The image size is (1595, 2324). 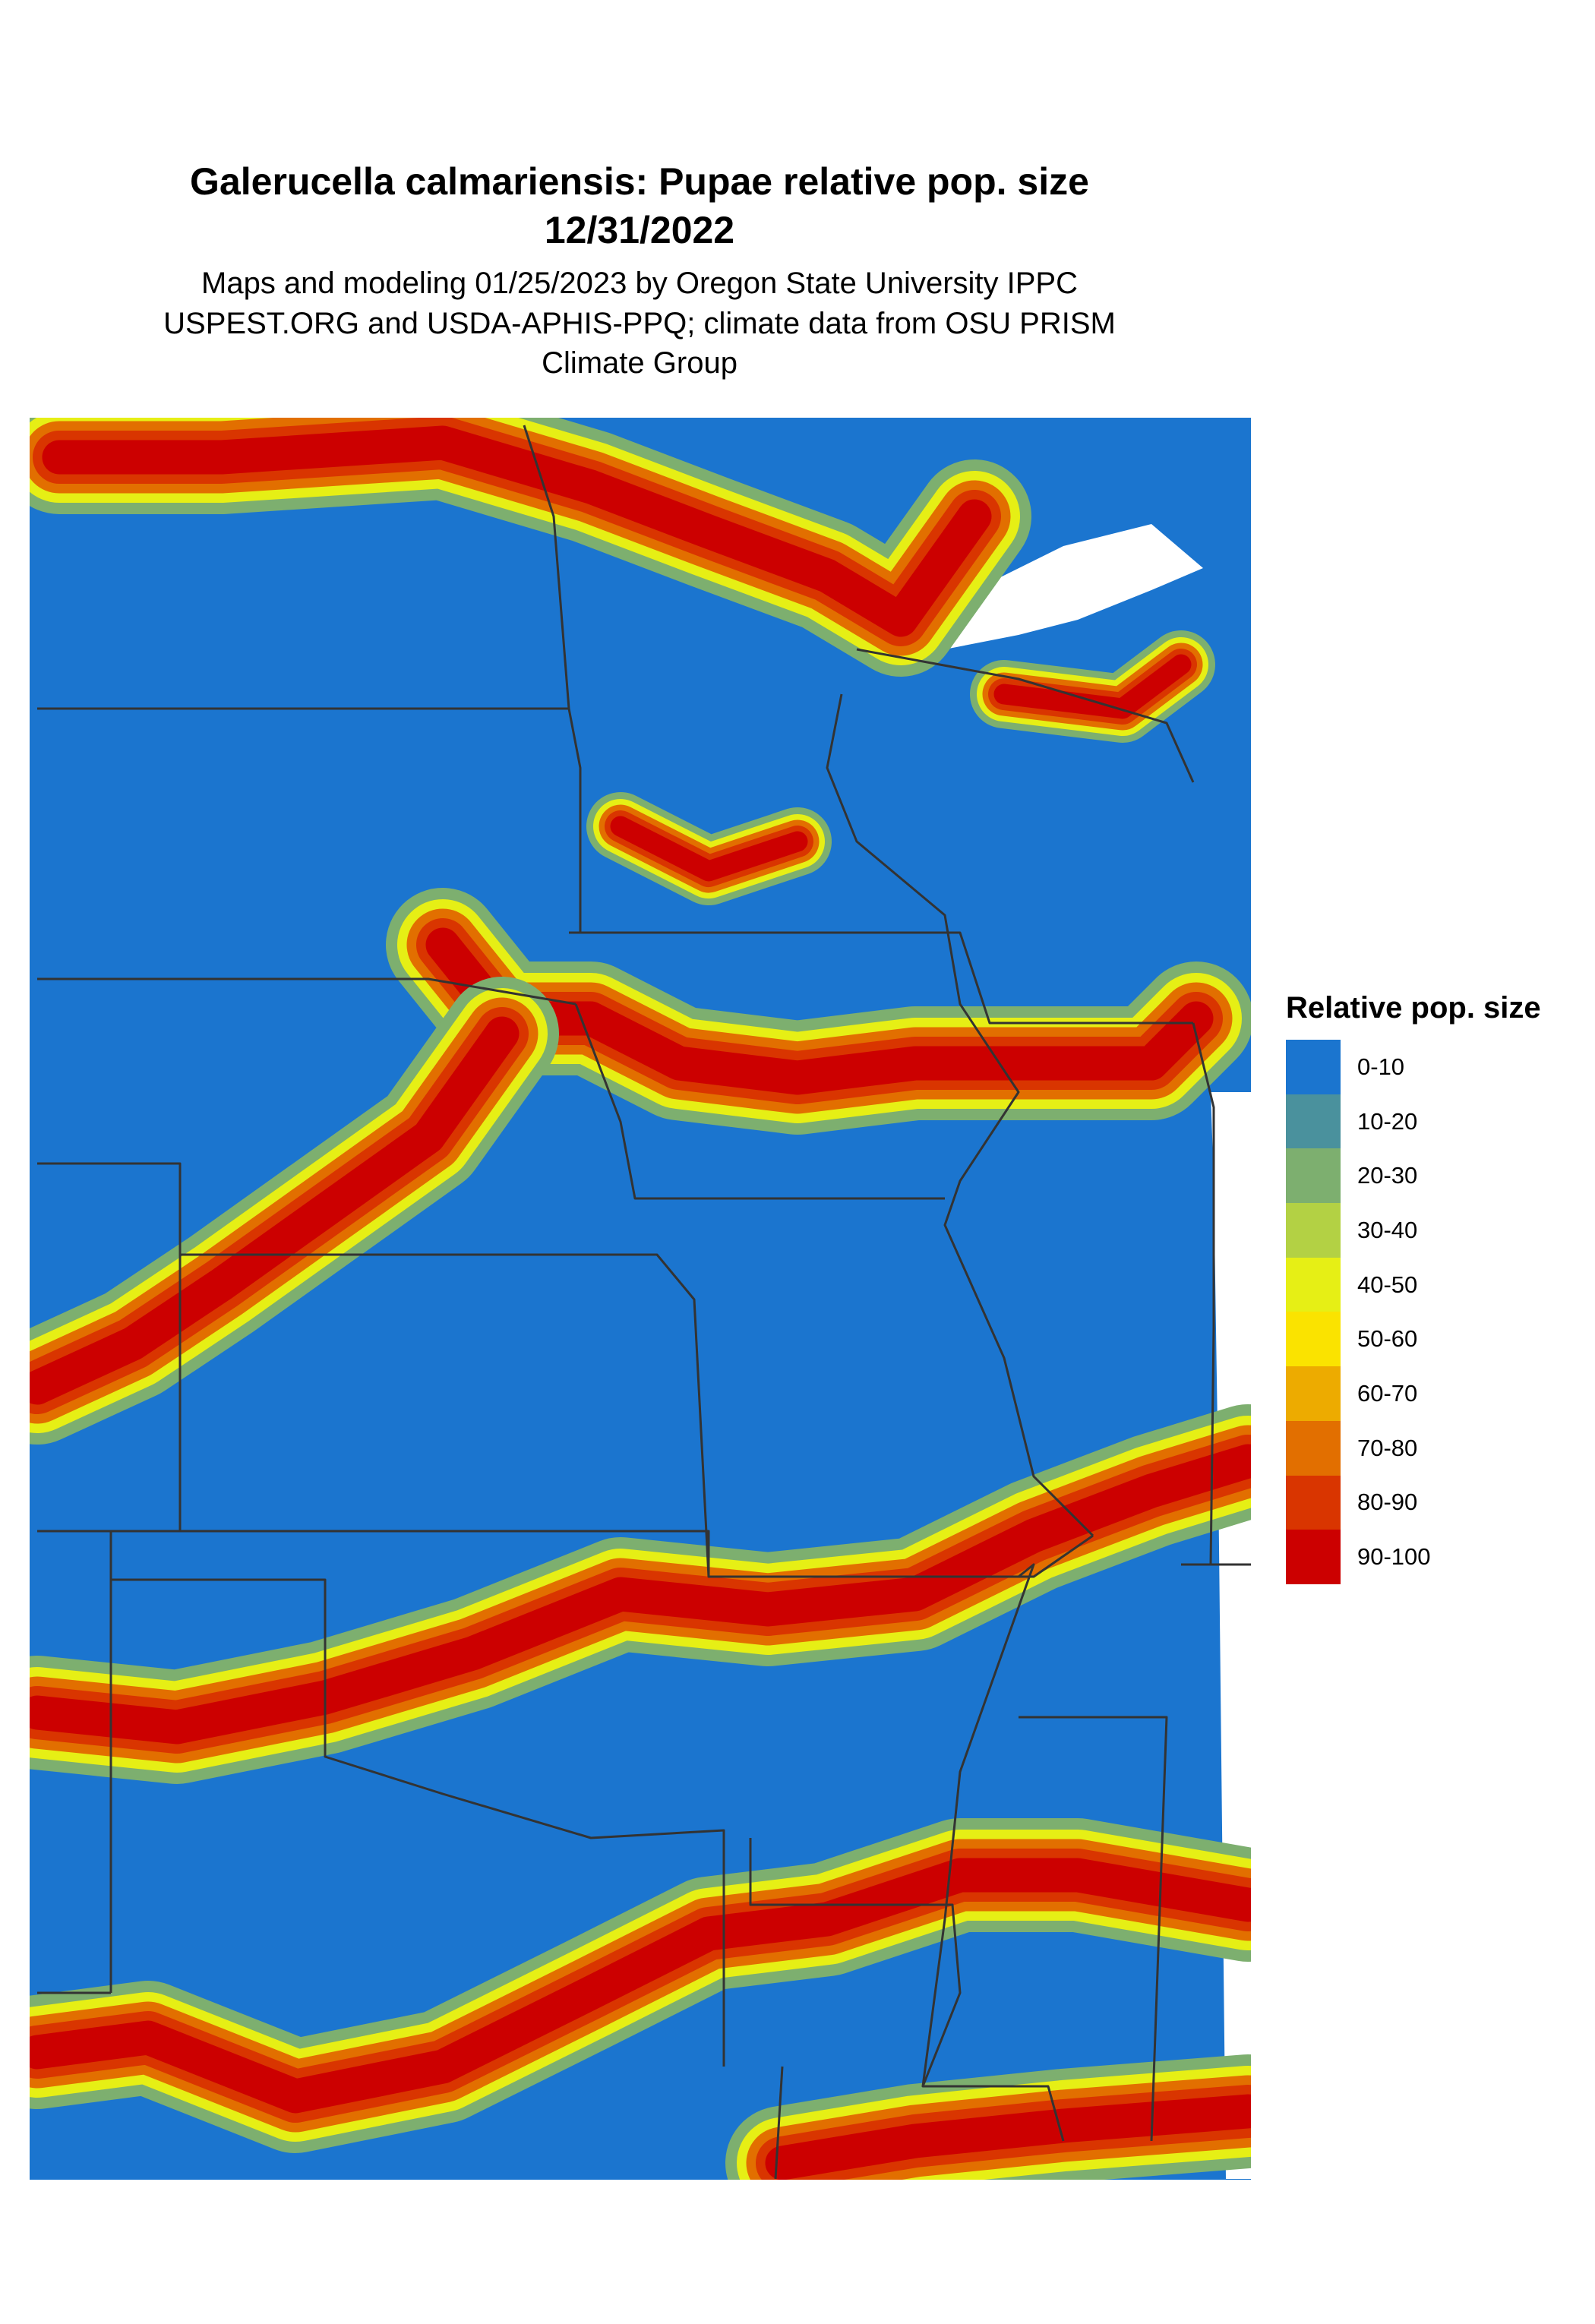 What do you see at coordinates (1387, 1393) in the screenshot?
I see `legend-label: 60-70` at bounding box center [1387, 1393].